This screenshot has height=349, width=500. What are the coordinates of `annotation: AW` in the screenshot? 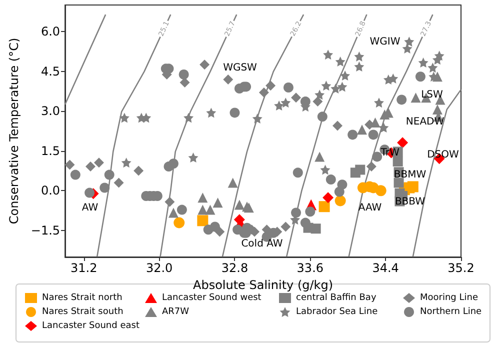 It's located at (90, 208).